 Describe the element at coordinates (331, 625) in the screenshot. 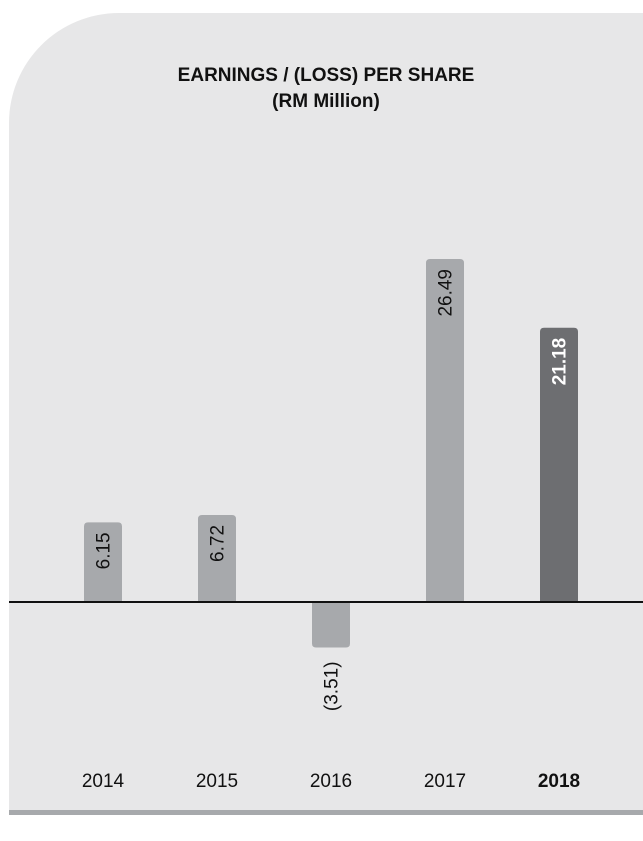

I see `bar-2016` at that location.